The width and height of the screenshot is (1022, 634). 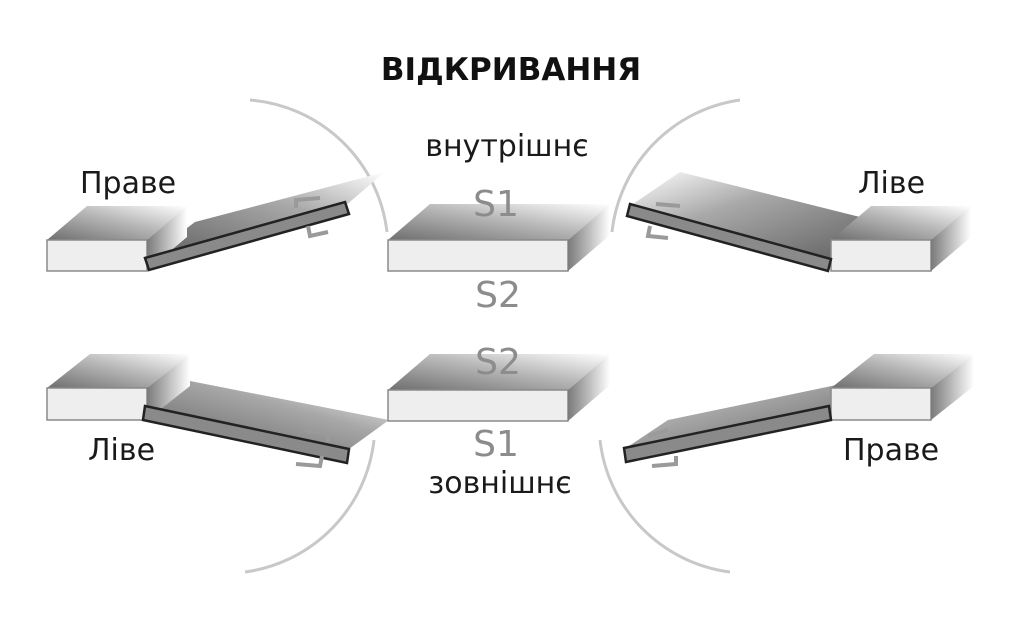 I want to click on outward-side-top: S2, so click(x=498, y=362).